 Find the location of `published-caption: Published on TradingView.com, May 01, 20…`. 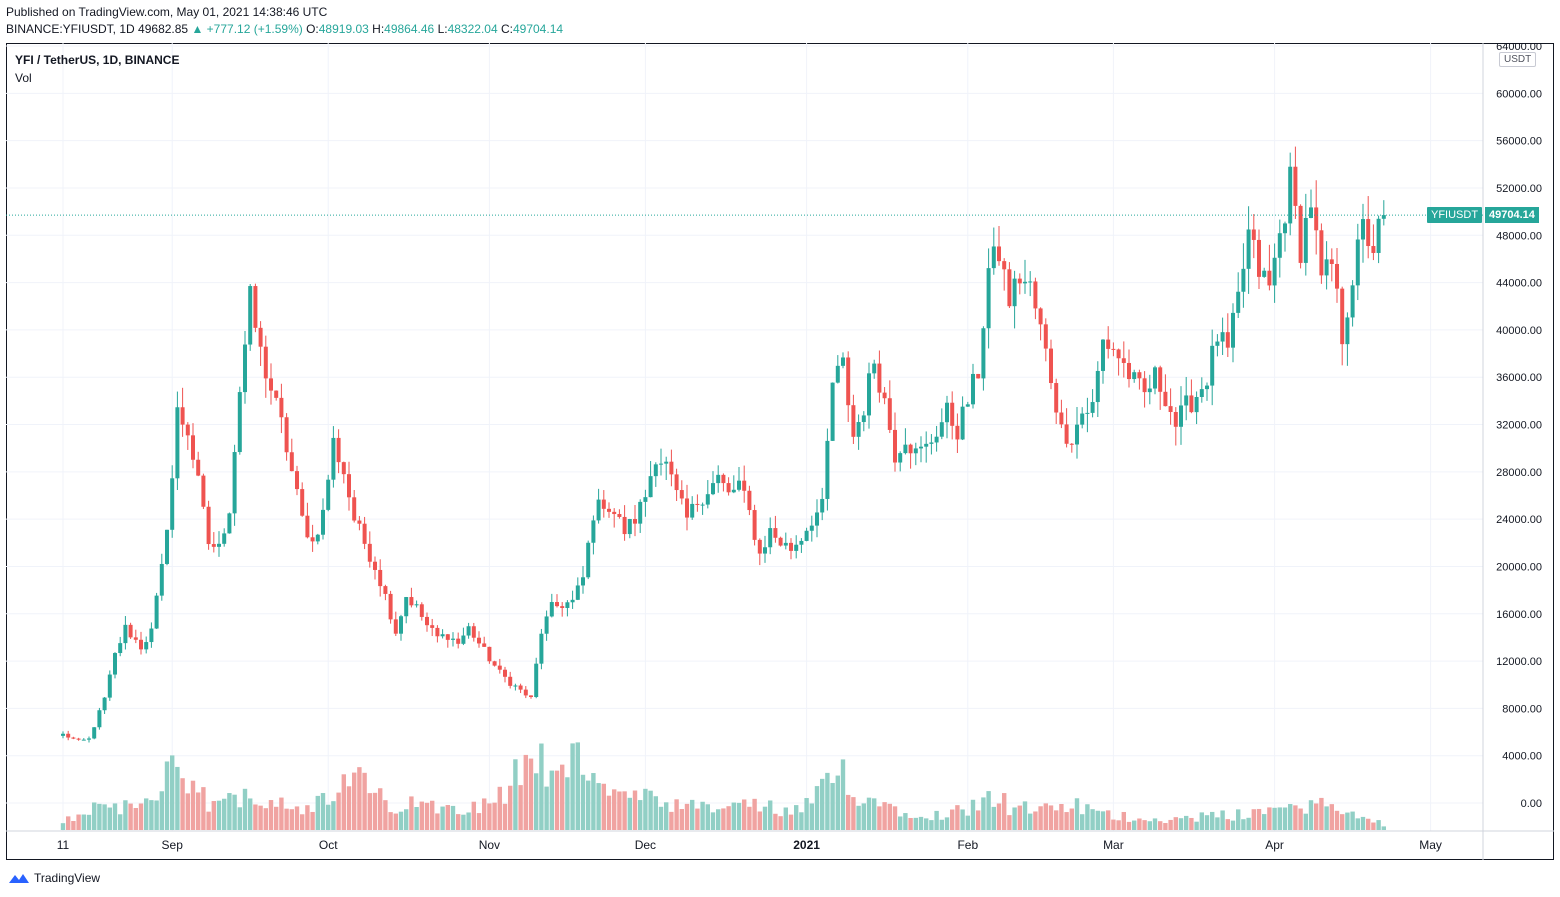

published-caption: Published on TradingView.com, May 01, 20… is located at coordinates (167, 12).